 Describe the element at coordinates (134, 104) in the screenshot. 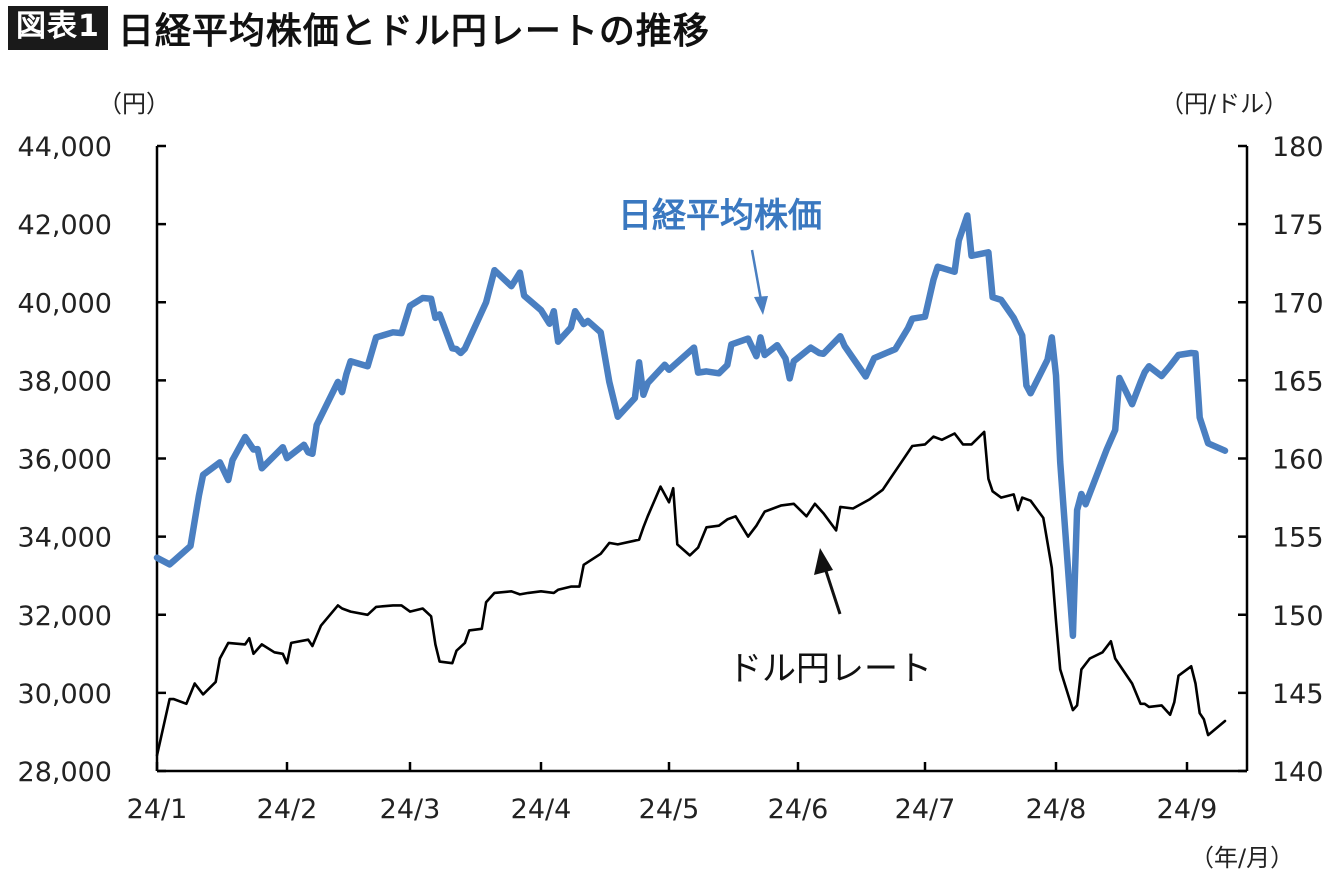

I see `left-axis-unit: （円）` at that location.